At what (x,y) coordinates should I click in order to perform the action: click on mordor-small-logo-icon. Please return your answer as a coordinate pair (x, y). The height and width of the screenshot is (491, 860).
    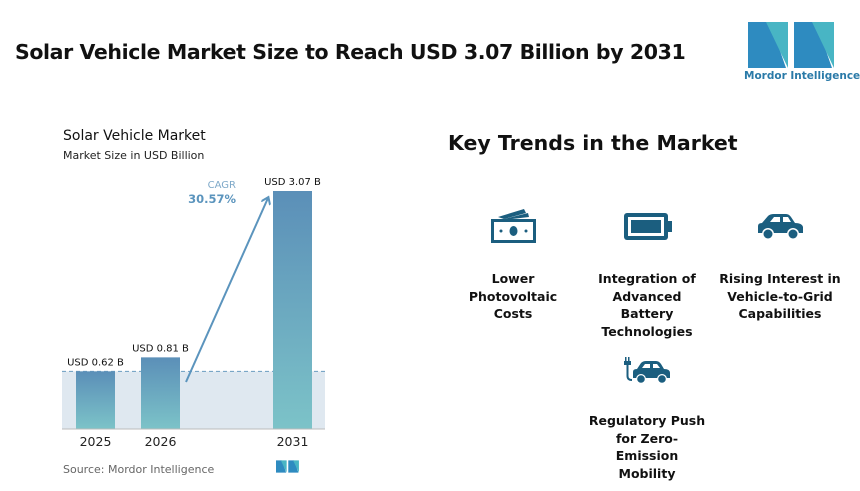
    Looking at the image, I should click on (287, 466).